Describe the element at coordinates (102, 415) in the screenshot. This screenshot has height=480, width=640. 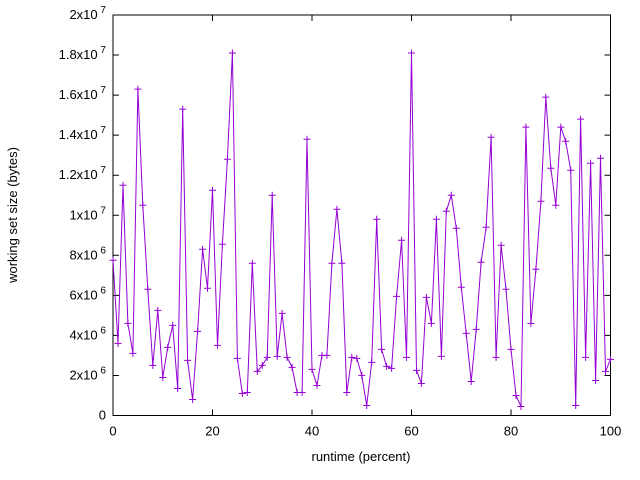
I see `y-tick-label: 0` at that location.